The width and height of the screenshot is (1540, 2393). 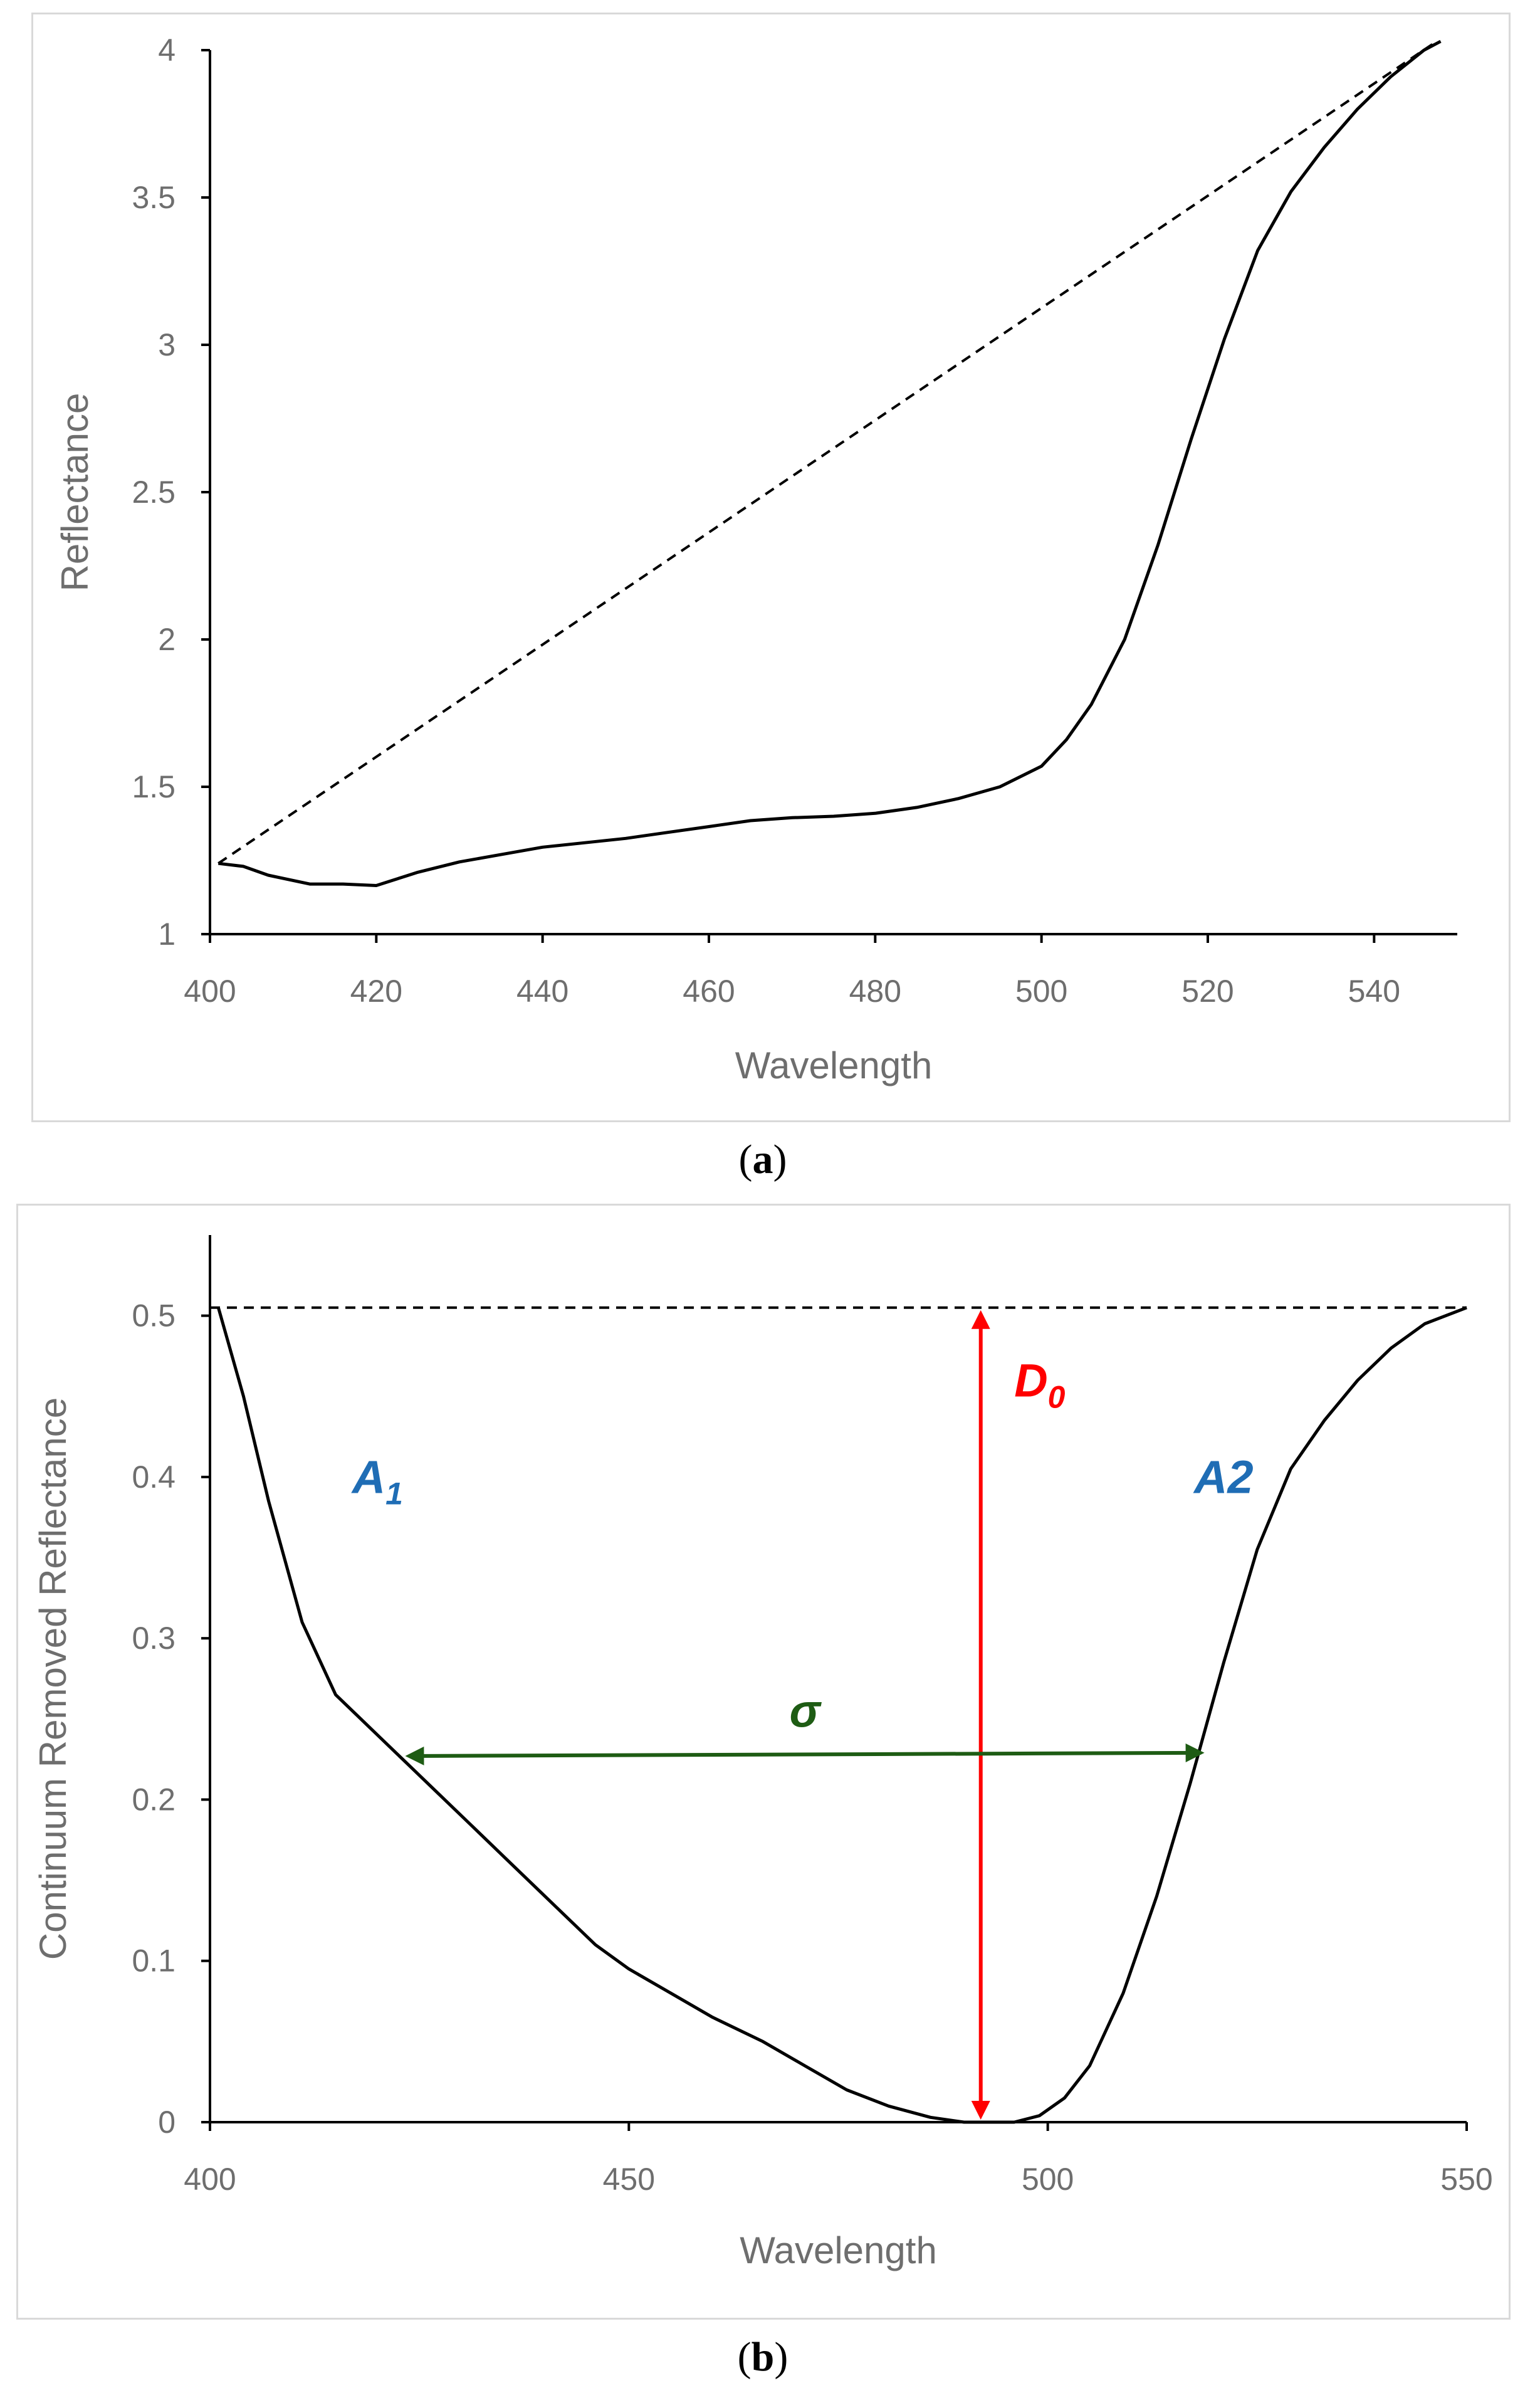 I want to click on chart-a-x-ticks: 400 420 440 460 480 500 520 540, so click(x=792, y=971).